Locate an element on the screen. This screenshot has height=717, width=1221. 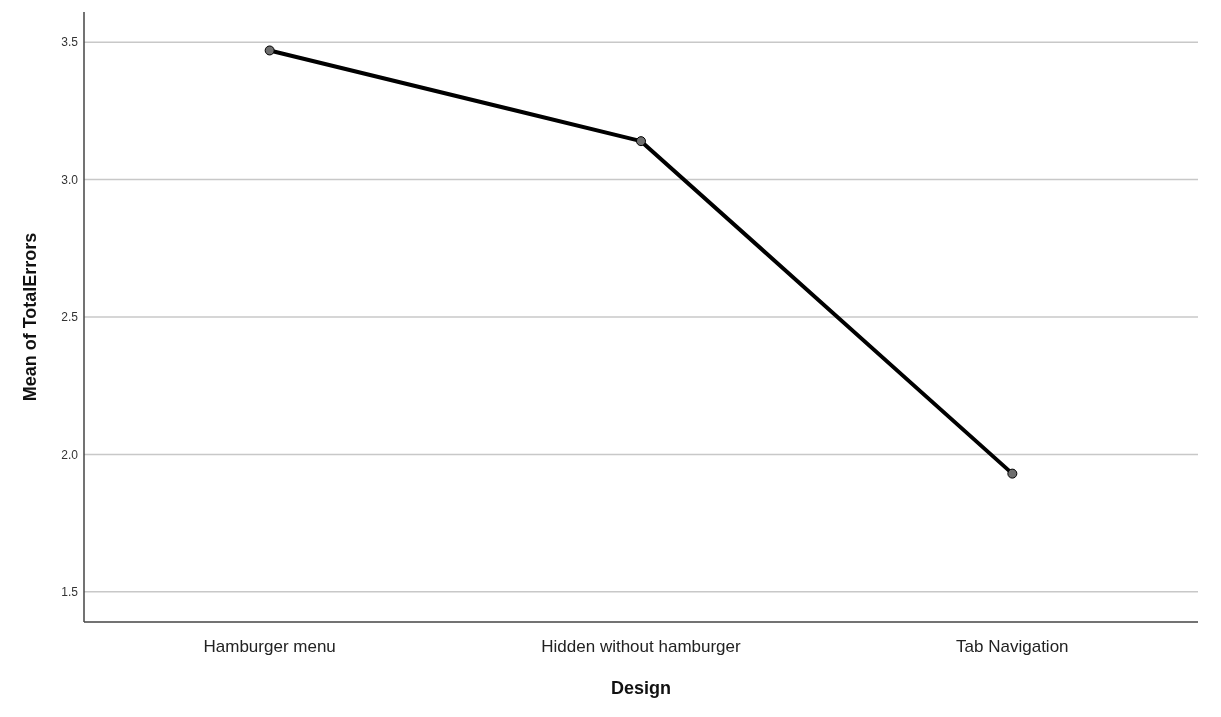
x-axis-title: Design is located at coordinates (641, 688).